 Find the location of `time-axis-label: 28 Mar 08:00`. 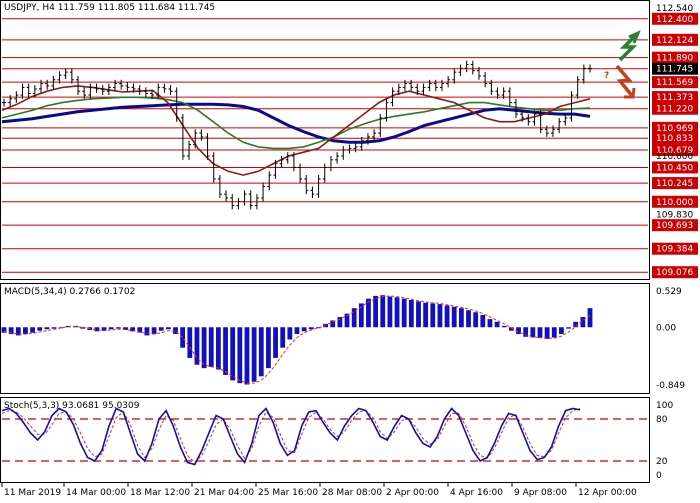

time-axis-label: 28 Mar 08:00 is located at coordinates (352, 493).